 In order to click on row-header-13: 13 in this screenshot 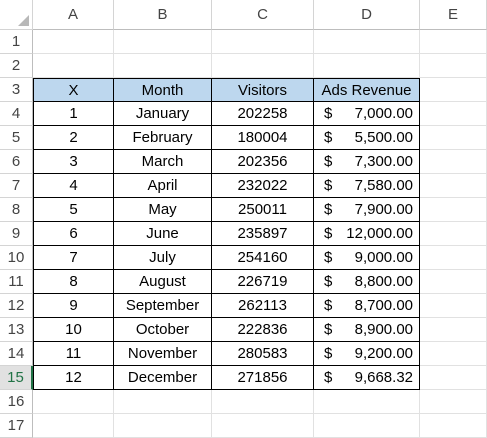, I will do `click(16, 330)`.